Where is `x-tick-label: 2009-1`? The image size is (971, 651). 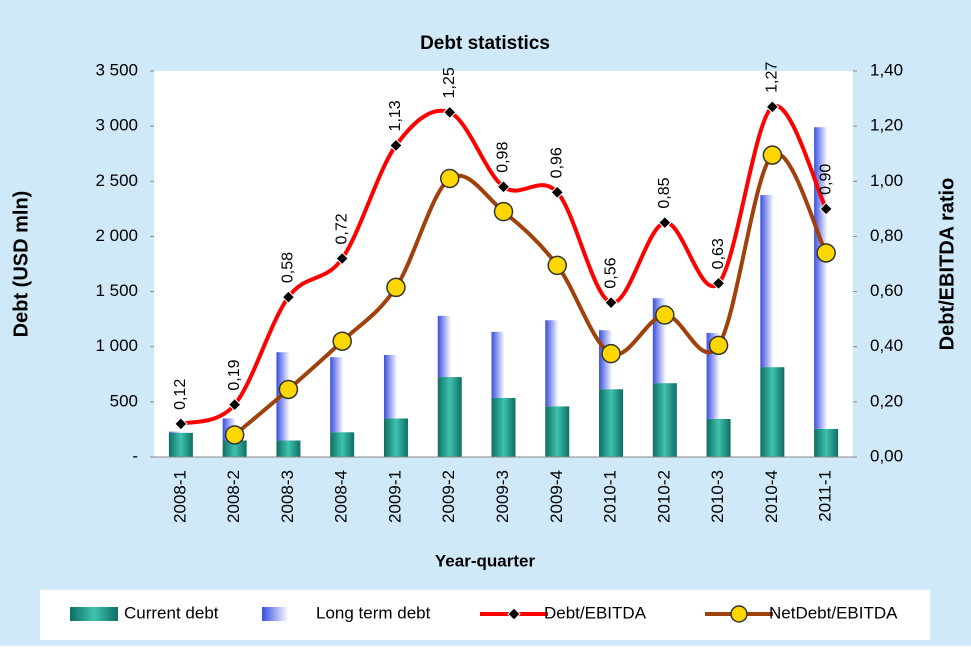
x-tick-label: 2009-1 is located at coordinates (394, 496).